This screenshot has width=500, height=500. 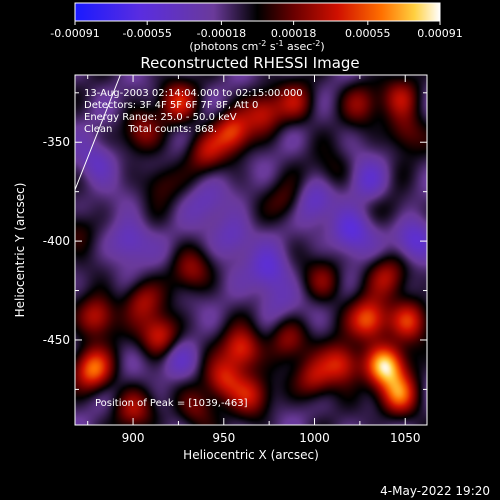 I want to click on y-tick-label: -400, so click(x=56, y=241).